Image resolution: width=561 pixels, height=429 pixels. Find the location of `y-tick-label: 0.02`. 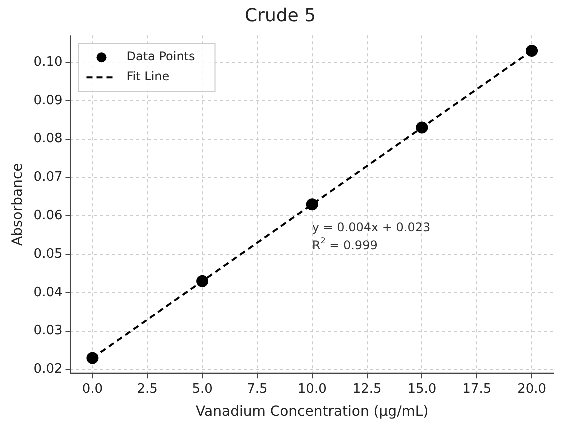

y-tick-label: 0.02 is located at coordinates (48, 370).